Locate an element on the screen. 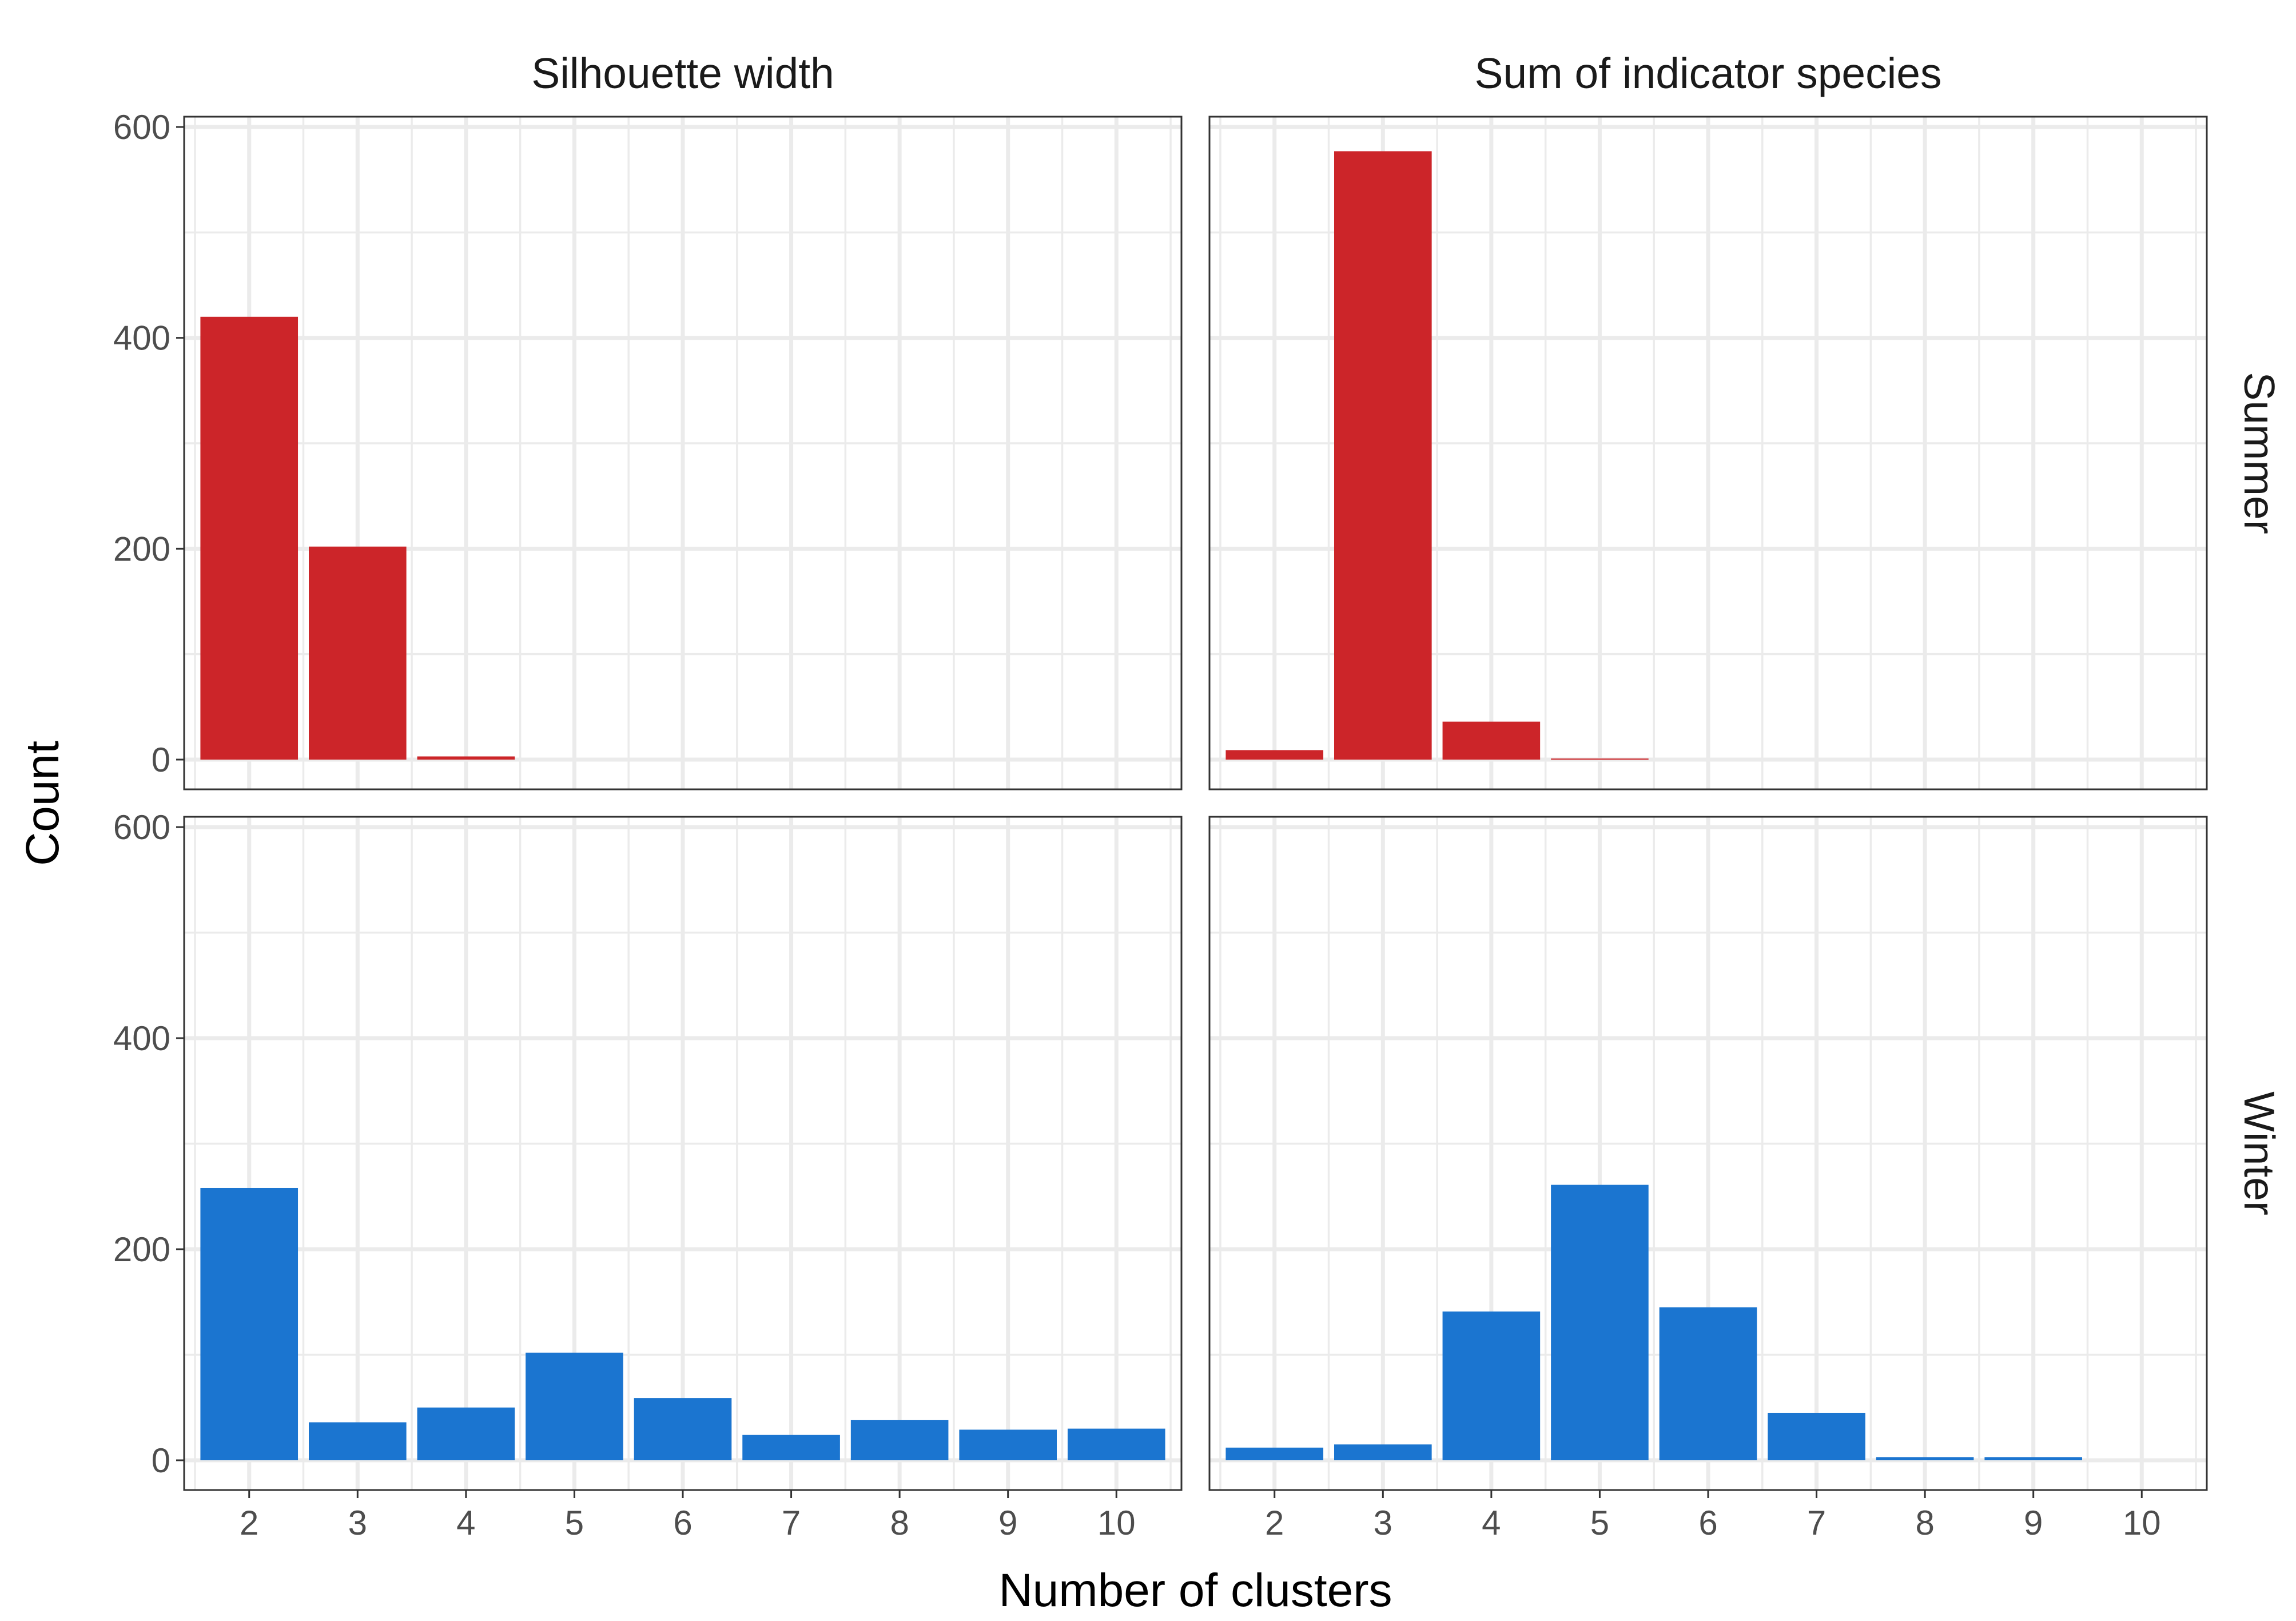 Image resolution: width=2296 pixels, height=1621 pixels. x-axis-title: Number of clusters is located at coordinates (1195, 1590).